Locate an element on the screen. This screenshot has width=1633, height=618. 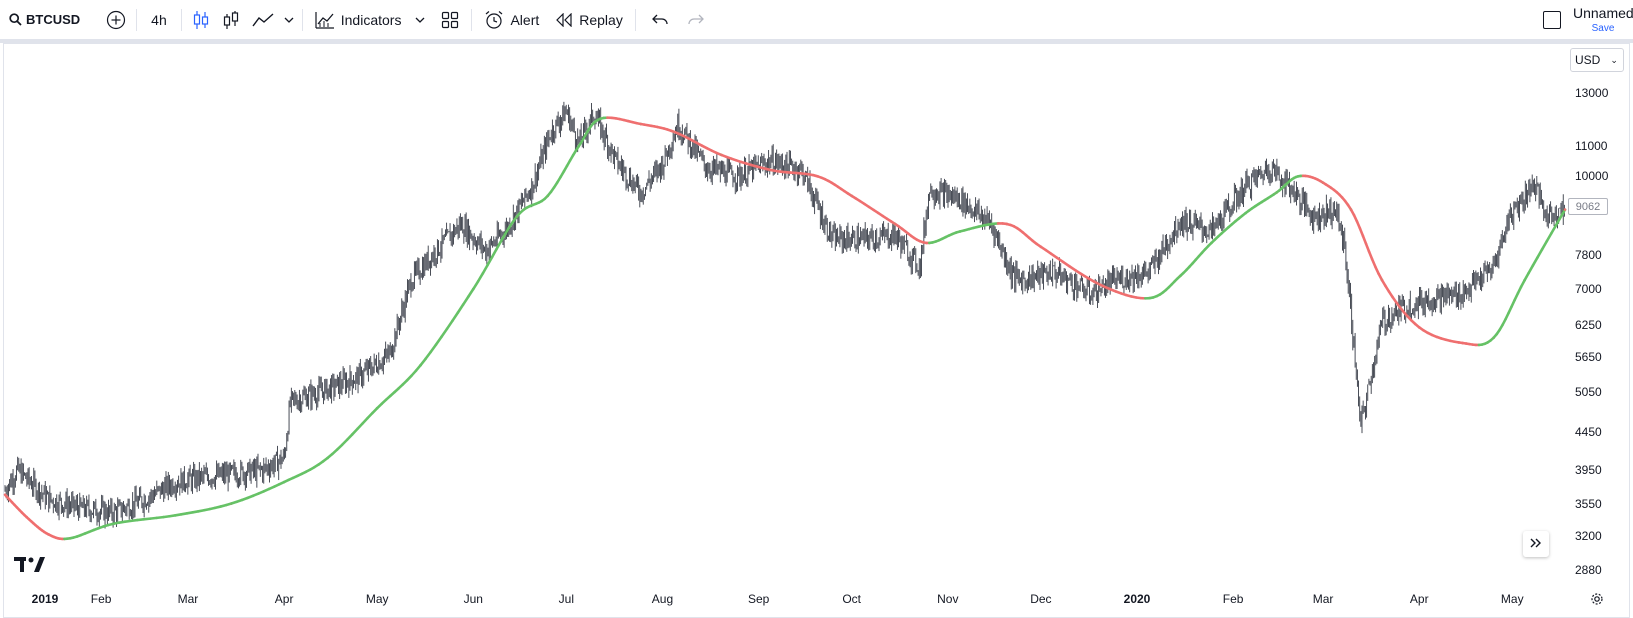
line-chart-icon is located at coordinates (263, 20).